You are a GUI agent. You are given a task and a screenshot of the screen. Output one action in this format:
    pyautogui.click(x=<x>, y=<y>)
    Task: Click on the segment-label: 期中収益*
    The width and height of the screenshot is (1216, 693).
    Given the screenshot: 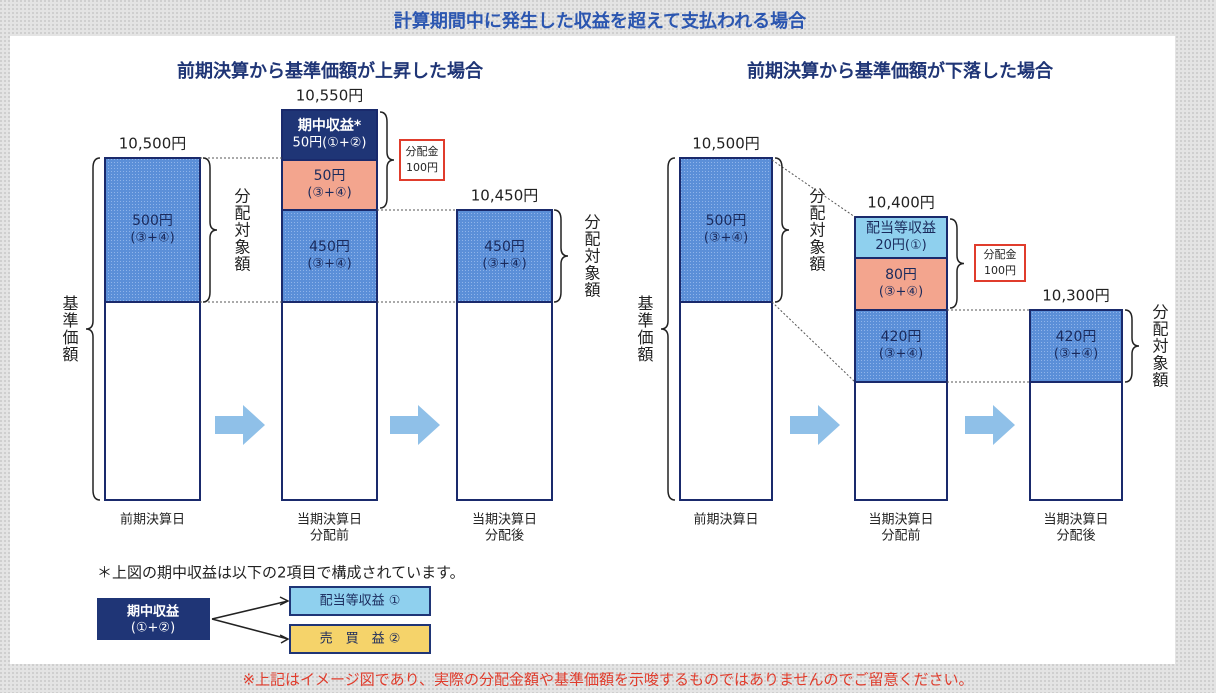 What is the action you would take?
    pyautogui.click(x=330, y=125)
    